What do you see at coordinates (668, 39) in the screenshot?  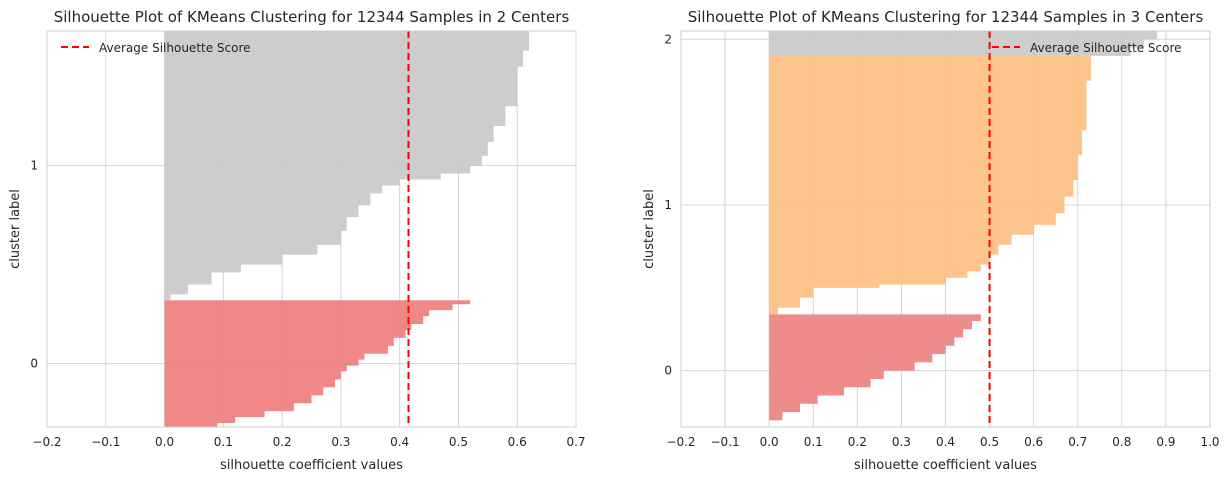 I see `y-tick-label: 2` at bounding box center [668, 39].